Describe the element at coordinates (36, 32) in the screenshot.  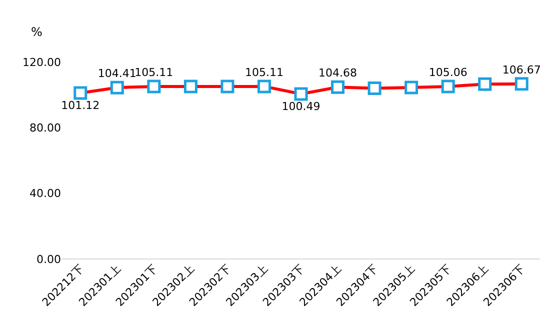
I see `y-axis-title: %` at that location.